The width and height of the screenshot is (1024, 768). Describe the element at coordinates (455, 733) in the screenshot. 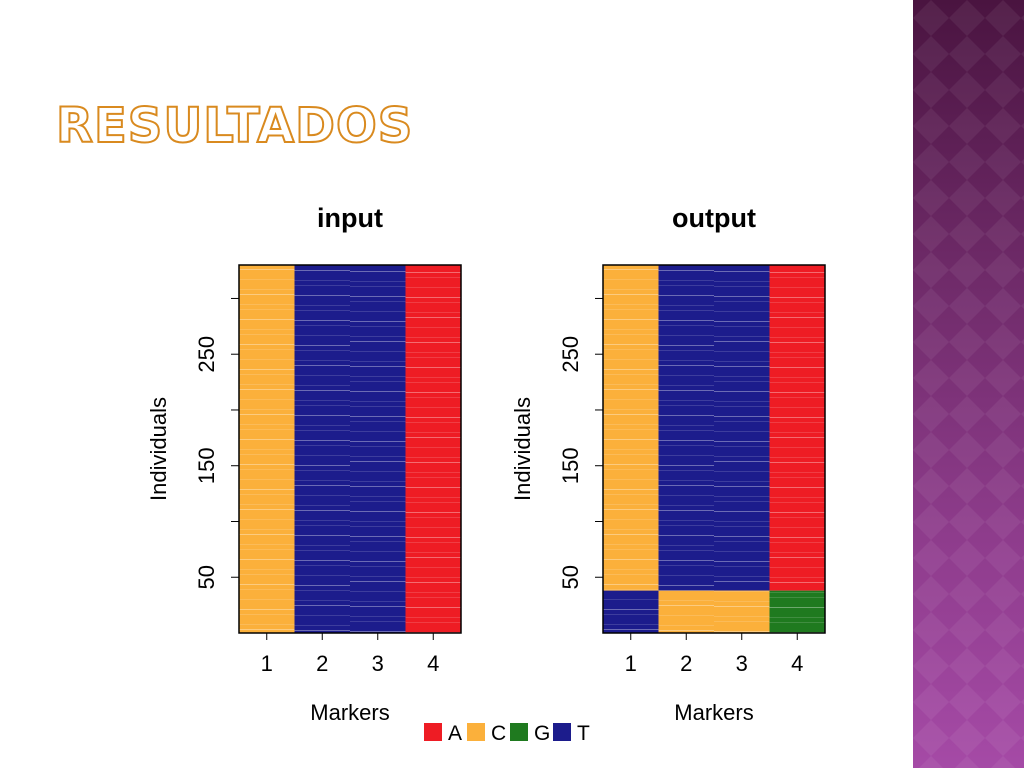

I see `legend-label: A` at that location.